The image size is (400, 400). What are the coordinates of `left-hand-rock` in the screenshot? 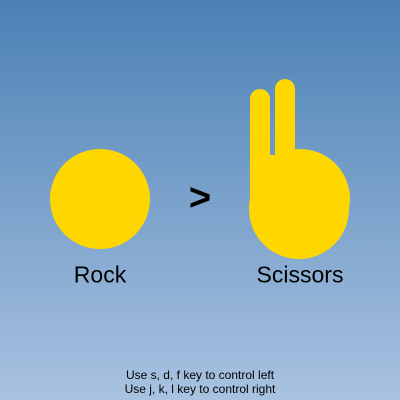 It's located at (100, 199).